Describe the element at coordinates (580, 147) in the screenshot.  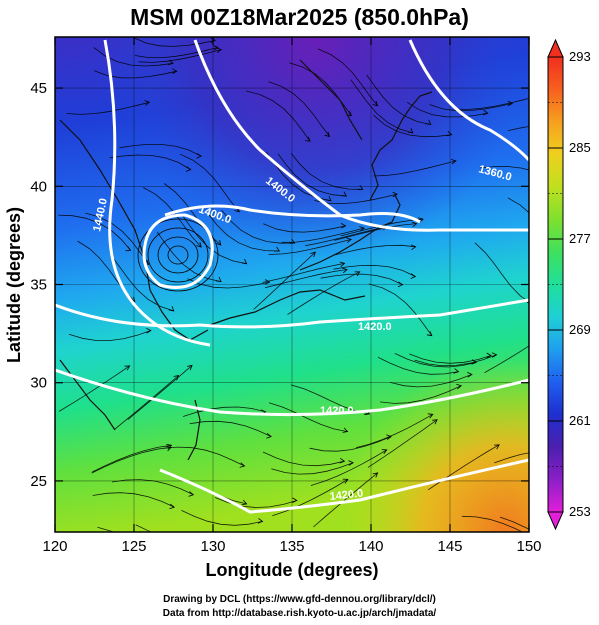
I see `colorbar-label: 285` at that location.